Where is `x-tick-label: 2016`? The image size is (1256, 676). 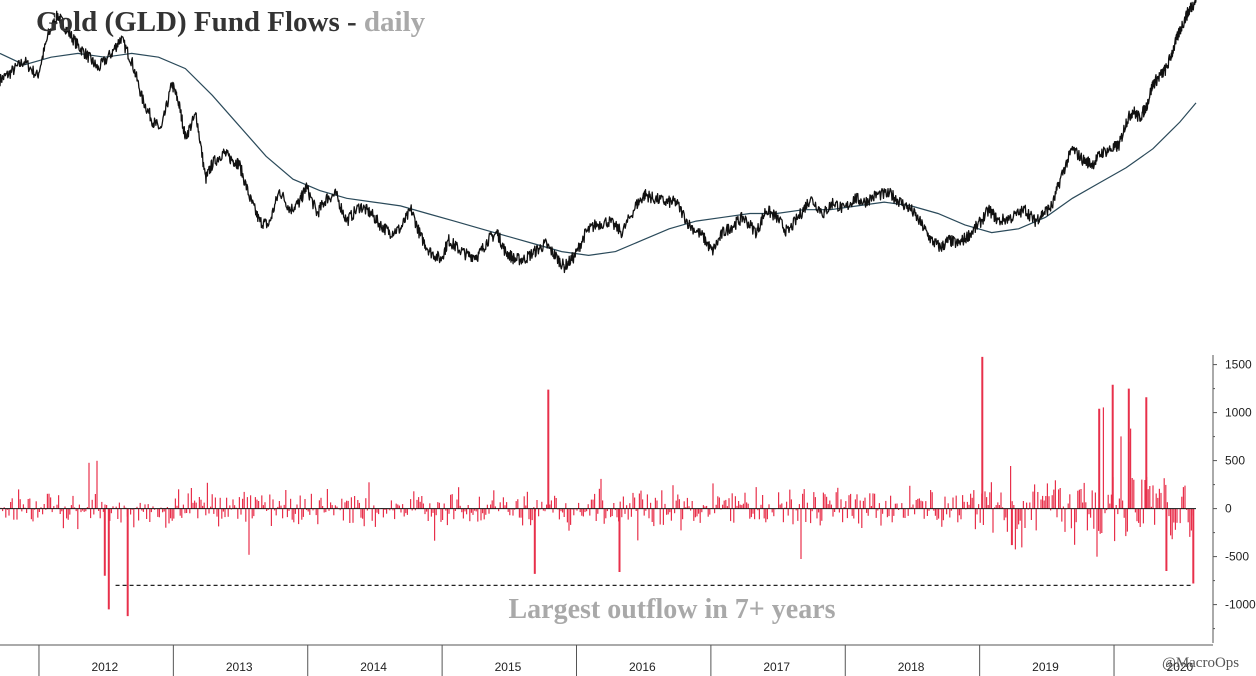 x-tick-label: 2016 is located at coordinates (642, 667).